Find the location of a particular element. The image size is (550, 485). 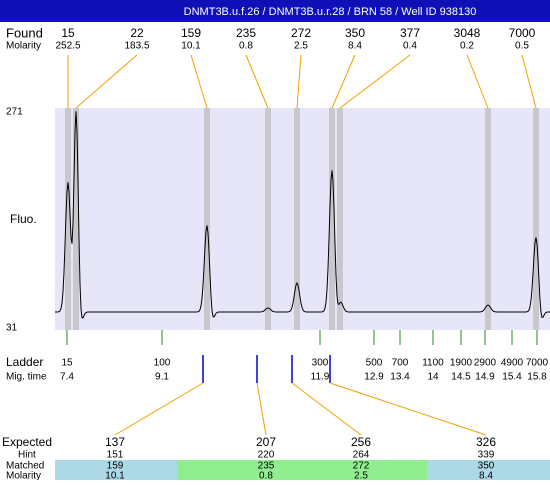

mig-time: 7.4 is located at coordinates (67, 377).